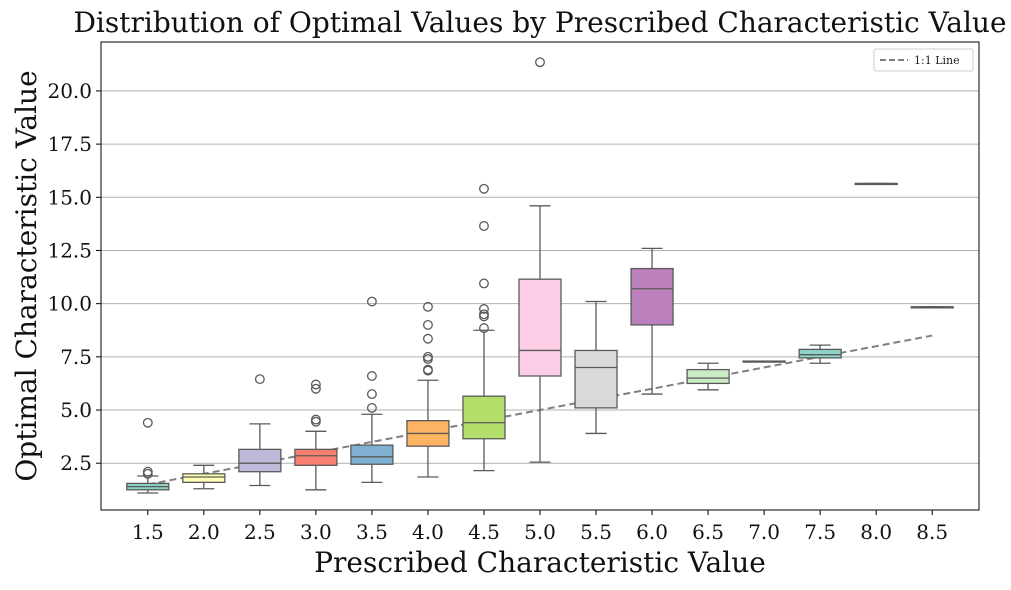 This screenshot has width=1011, height=590. Describe the element at coordinates (316, 435) in the screenshot. I see `box-3.0` at that location.